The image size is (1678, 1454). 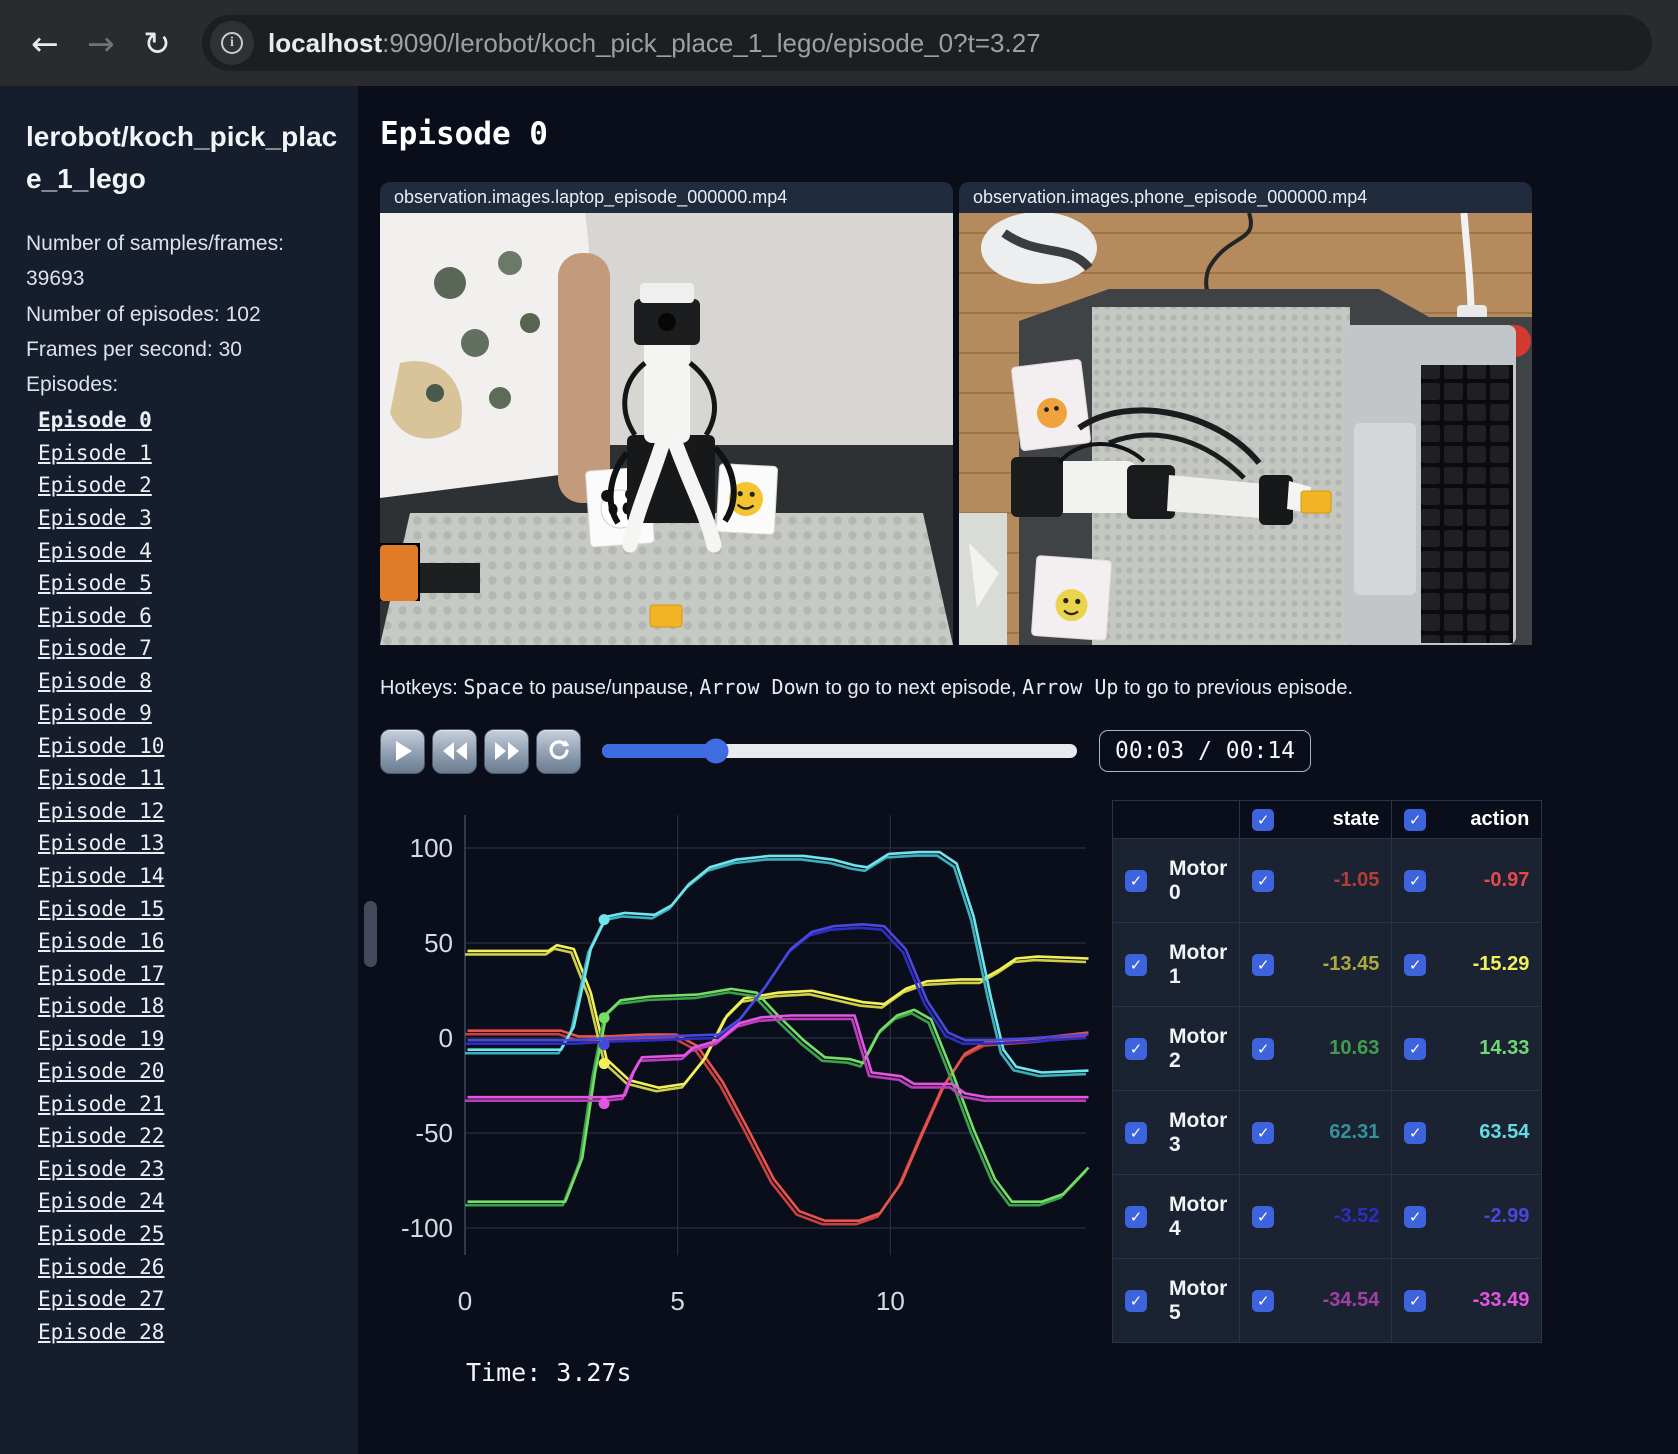 I want to click on episode-link-episode-20: Episode 20, so click(x=101, y=1071).